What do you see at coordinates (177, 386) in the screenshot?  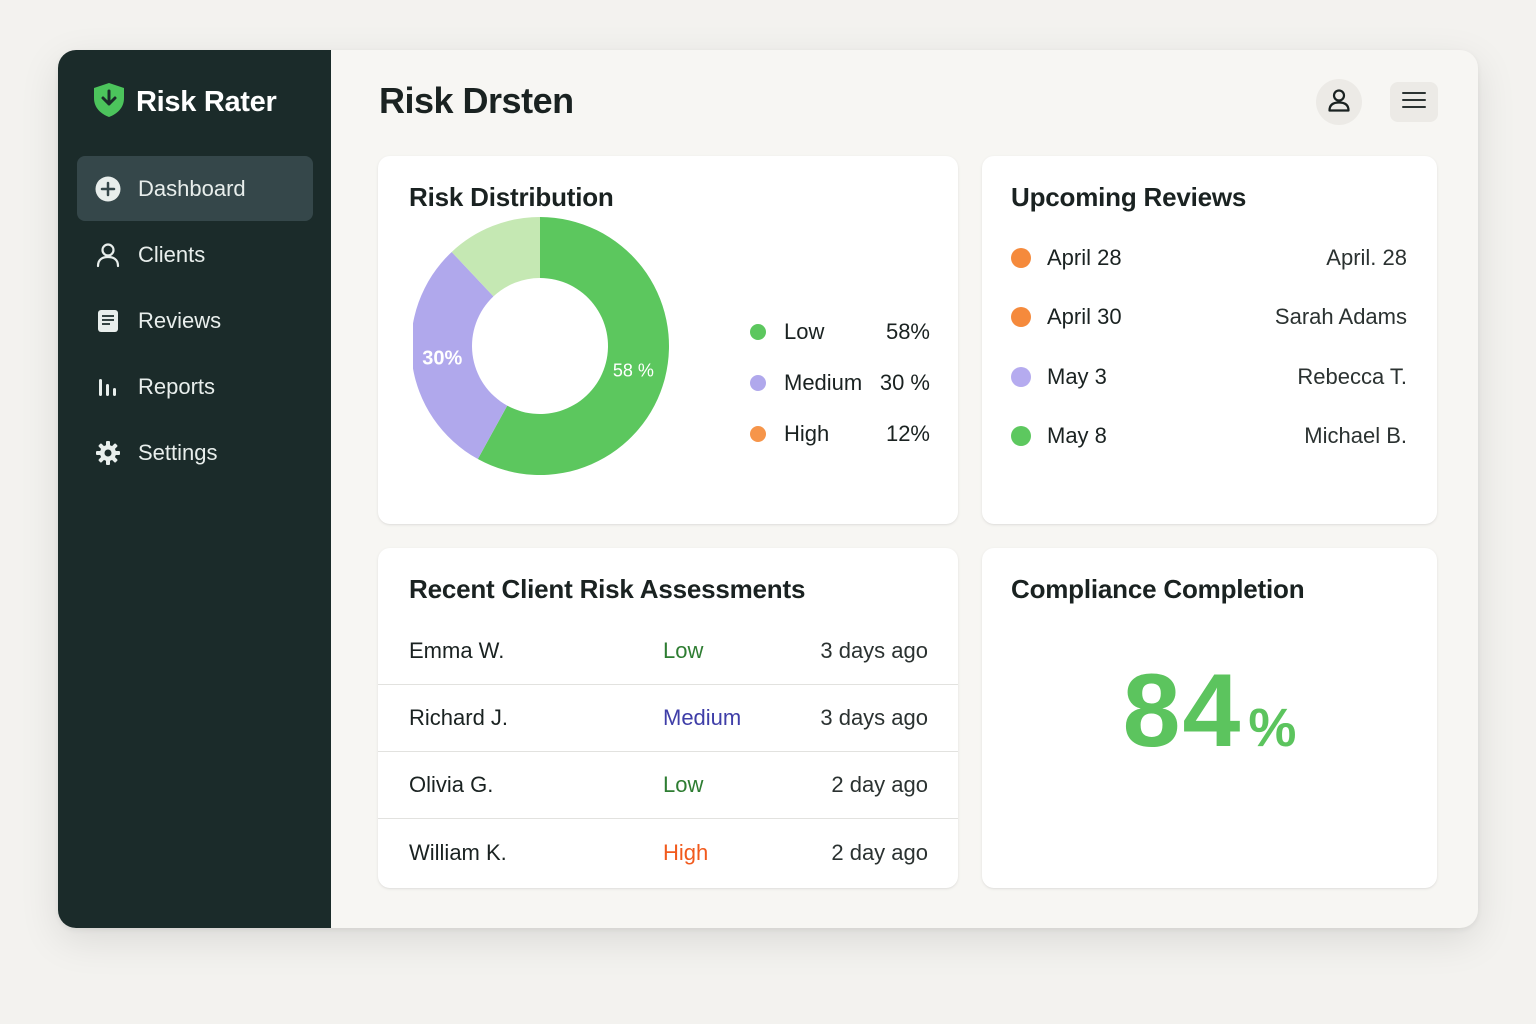 I see `sidebar-item-label: Reports` at bounding box center [177, 386].